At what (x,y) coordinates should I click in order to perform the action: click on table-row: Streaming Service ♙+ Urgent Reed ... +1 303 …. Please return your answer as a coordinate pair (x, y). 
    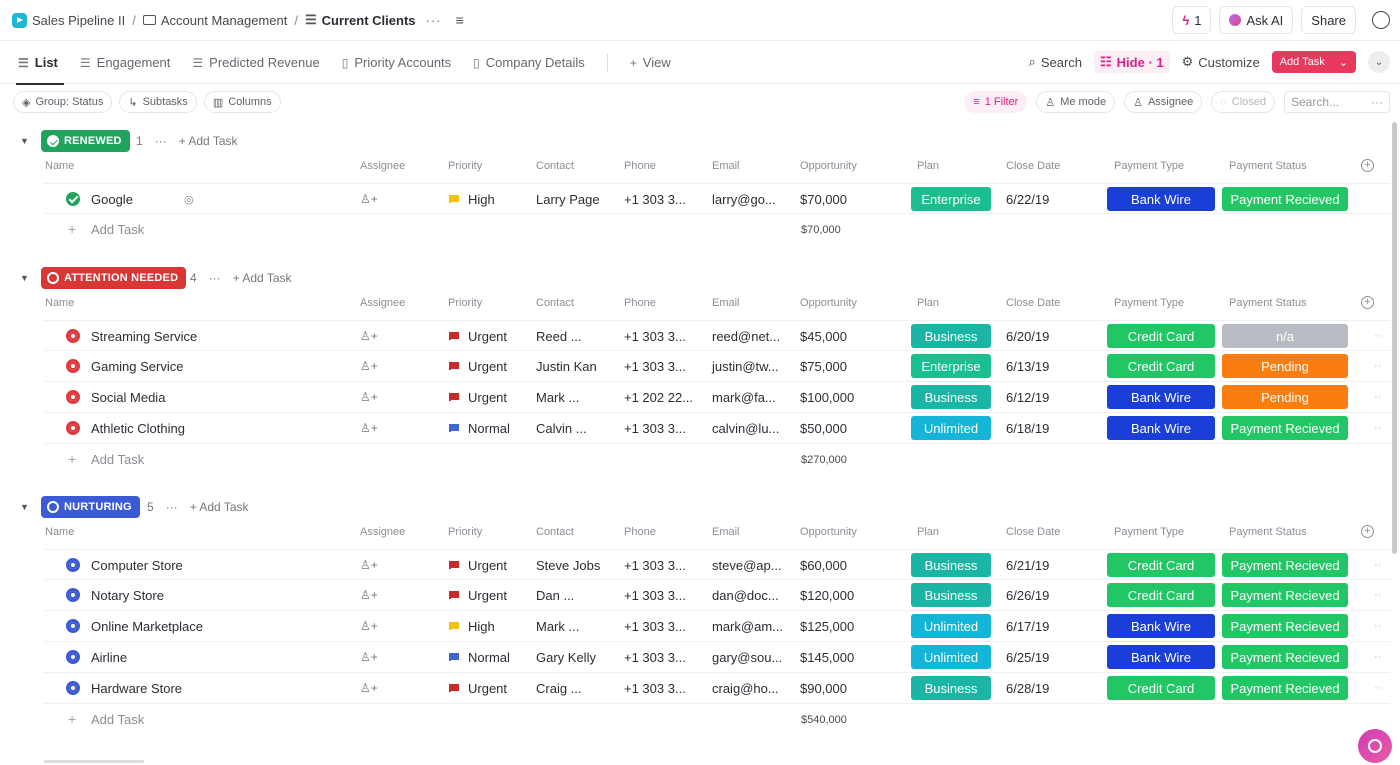
    Looking at the image, I should click on (717, 335).